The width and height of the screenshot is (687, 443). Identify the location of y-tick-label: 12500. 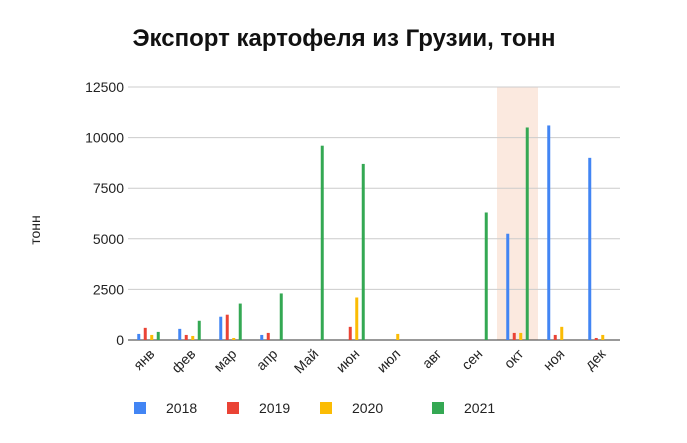
(104, 87).